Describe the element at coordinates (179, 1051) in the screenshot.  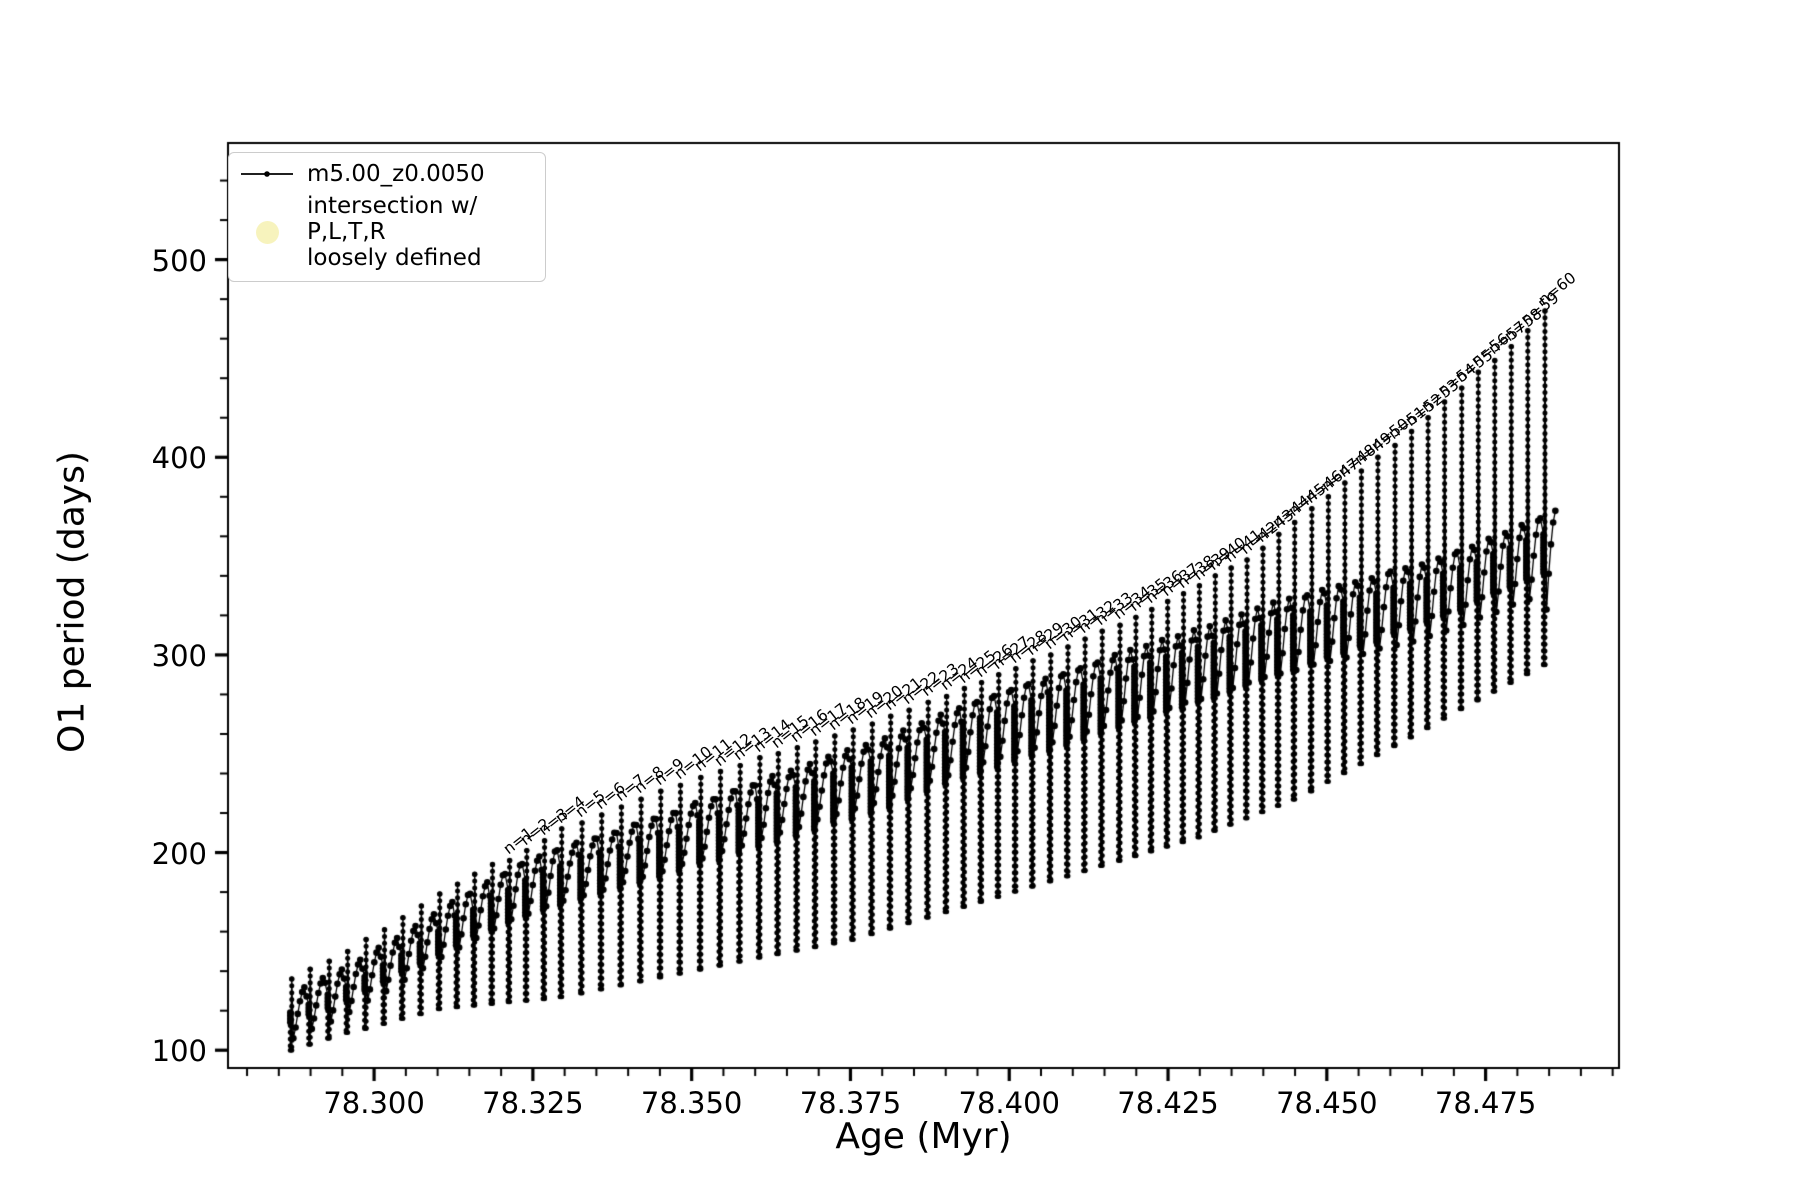
I see `y-tick-label: 100` at that location.